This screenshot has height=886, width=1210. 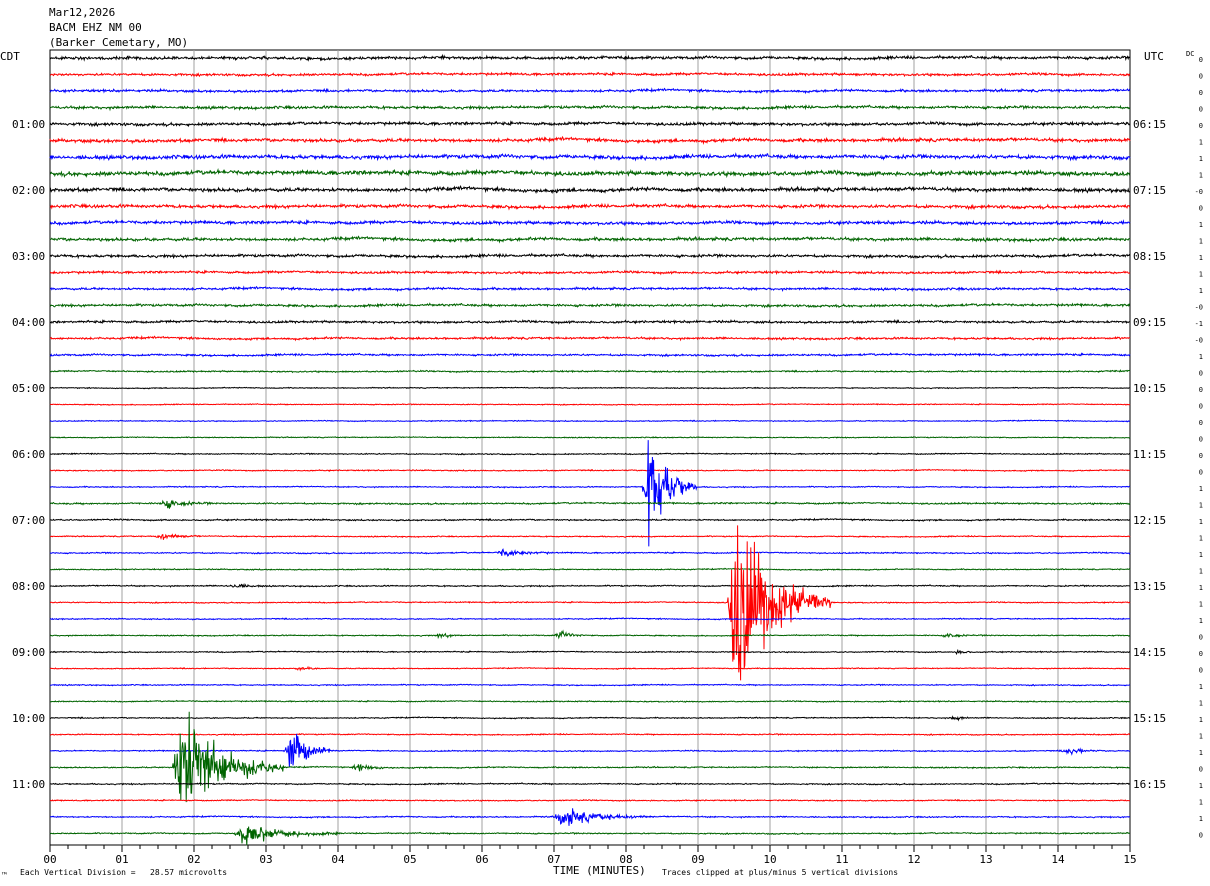 I want to click on x-tick-label: 11, so click(x=841, y=859).